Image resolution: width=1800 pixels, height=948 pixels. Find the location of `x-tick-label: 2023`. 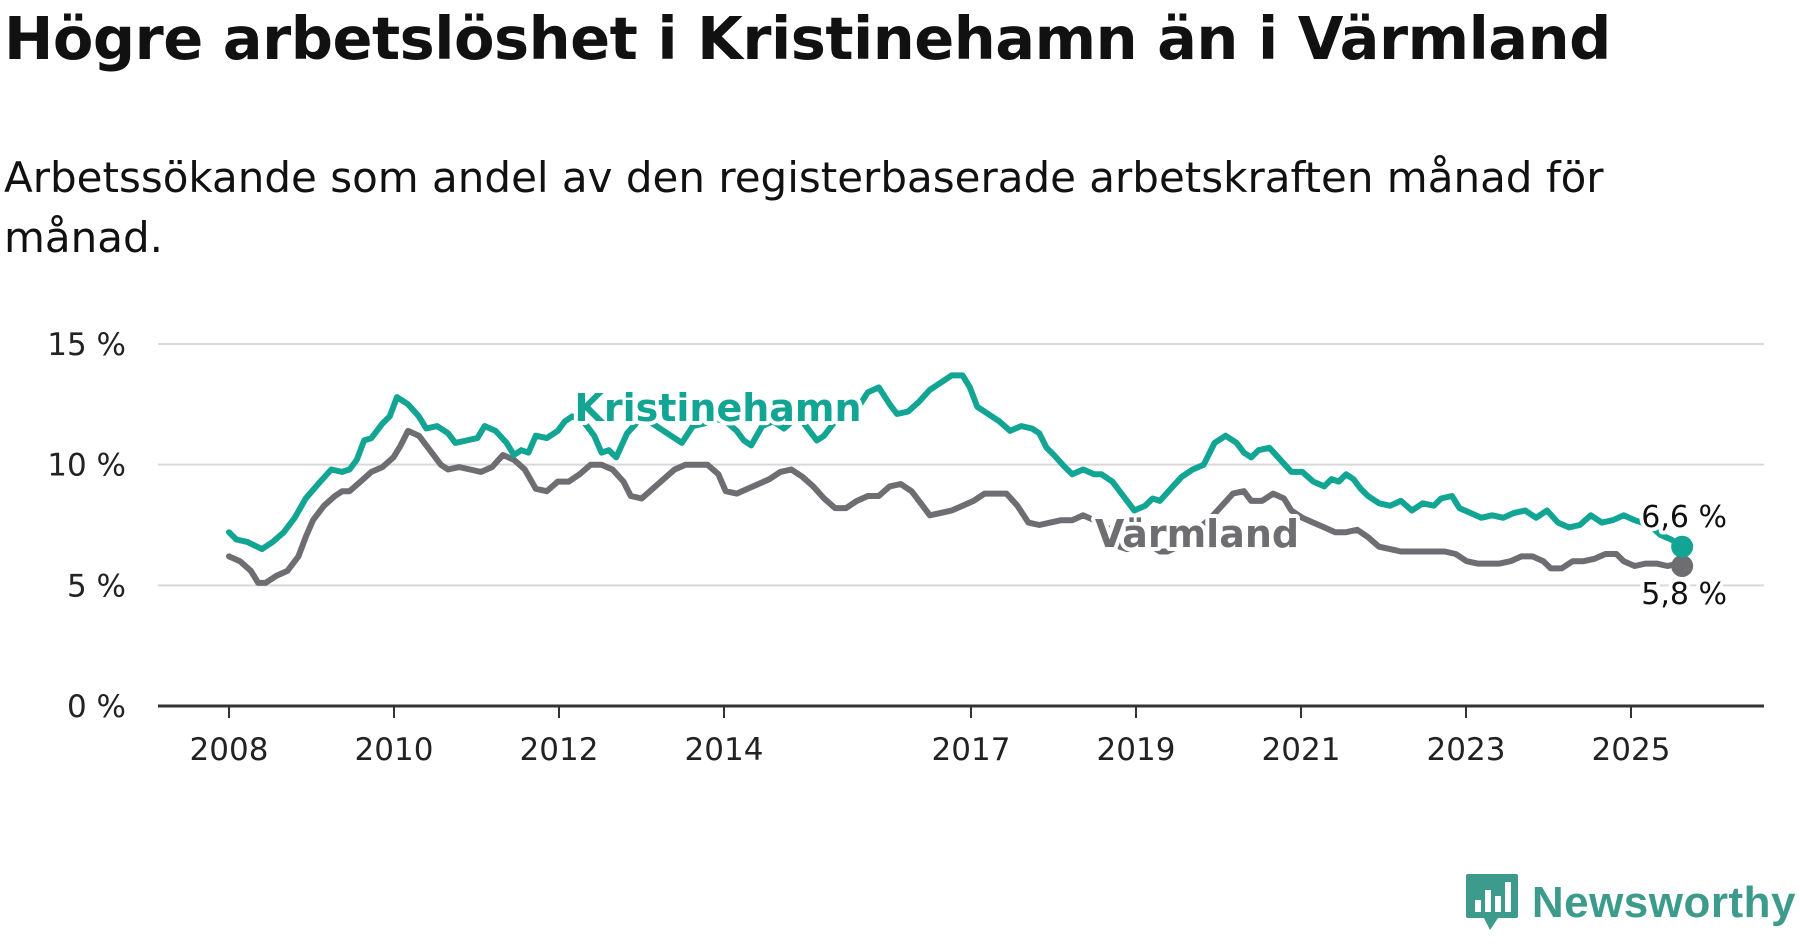

x-tick-label: 2023 is located at coordinates (1466, 750).